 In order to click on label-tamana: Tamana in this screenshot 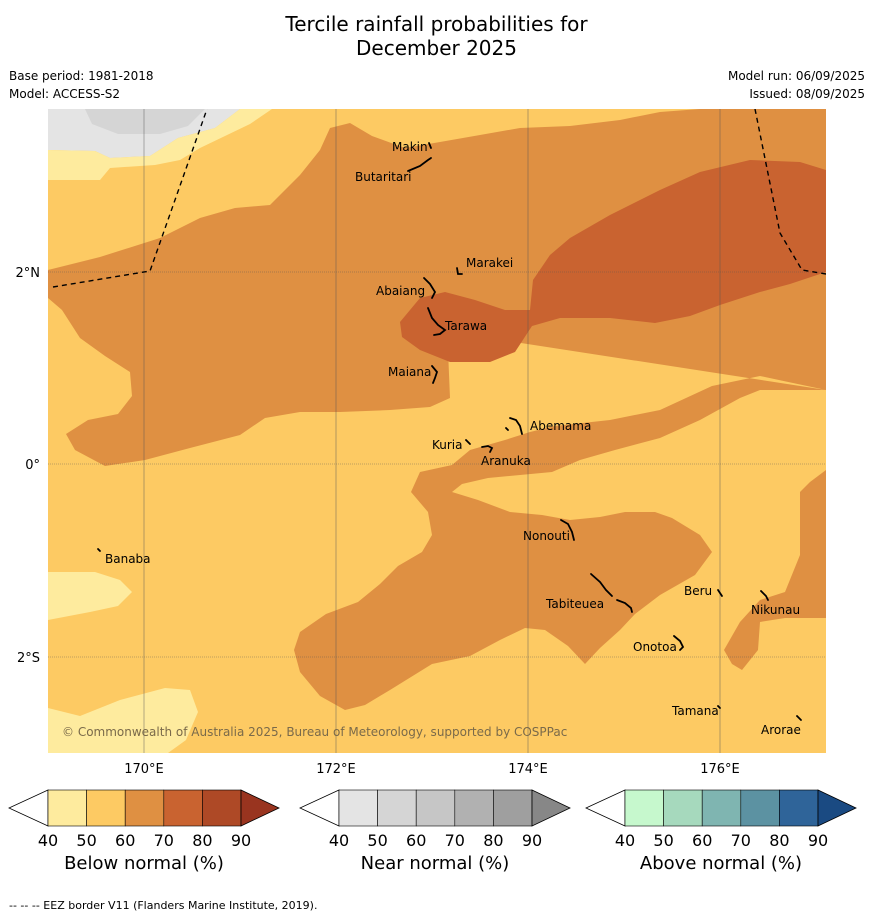, I will do `click(695, 711)`.